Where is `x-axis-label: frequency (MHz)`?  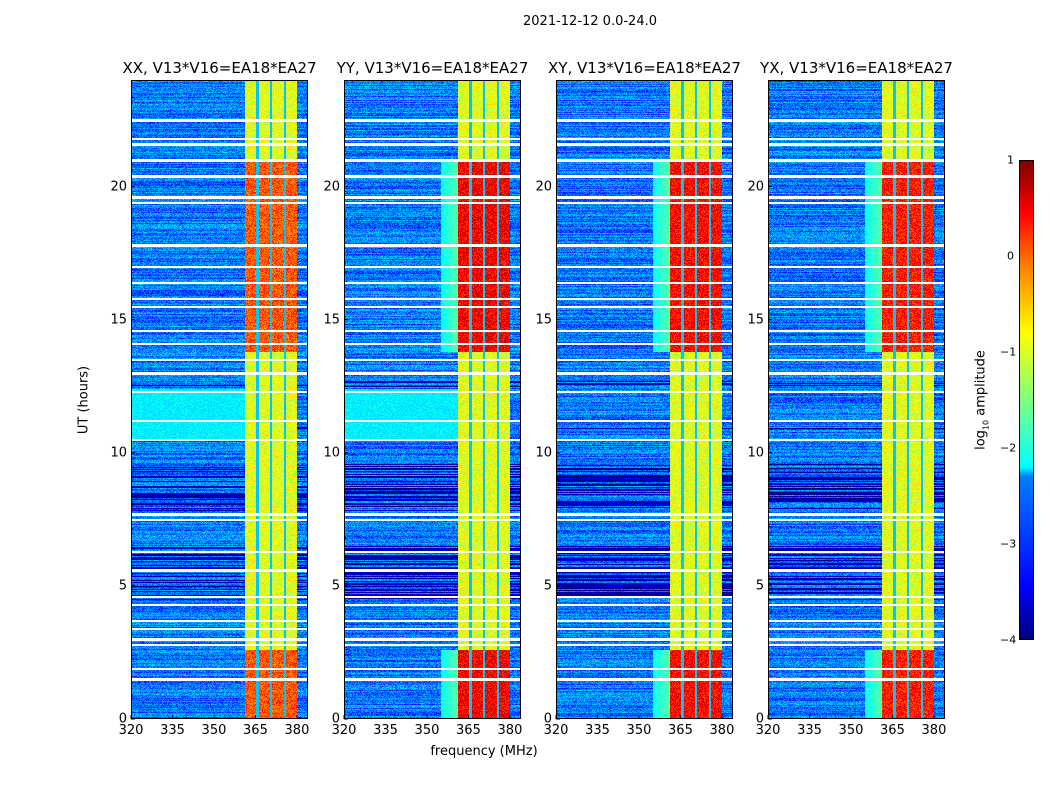
x-axis-label: frequency (MHz) is located at coordinates (484, 751).